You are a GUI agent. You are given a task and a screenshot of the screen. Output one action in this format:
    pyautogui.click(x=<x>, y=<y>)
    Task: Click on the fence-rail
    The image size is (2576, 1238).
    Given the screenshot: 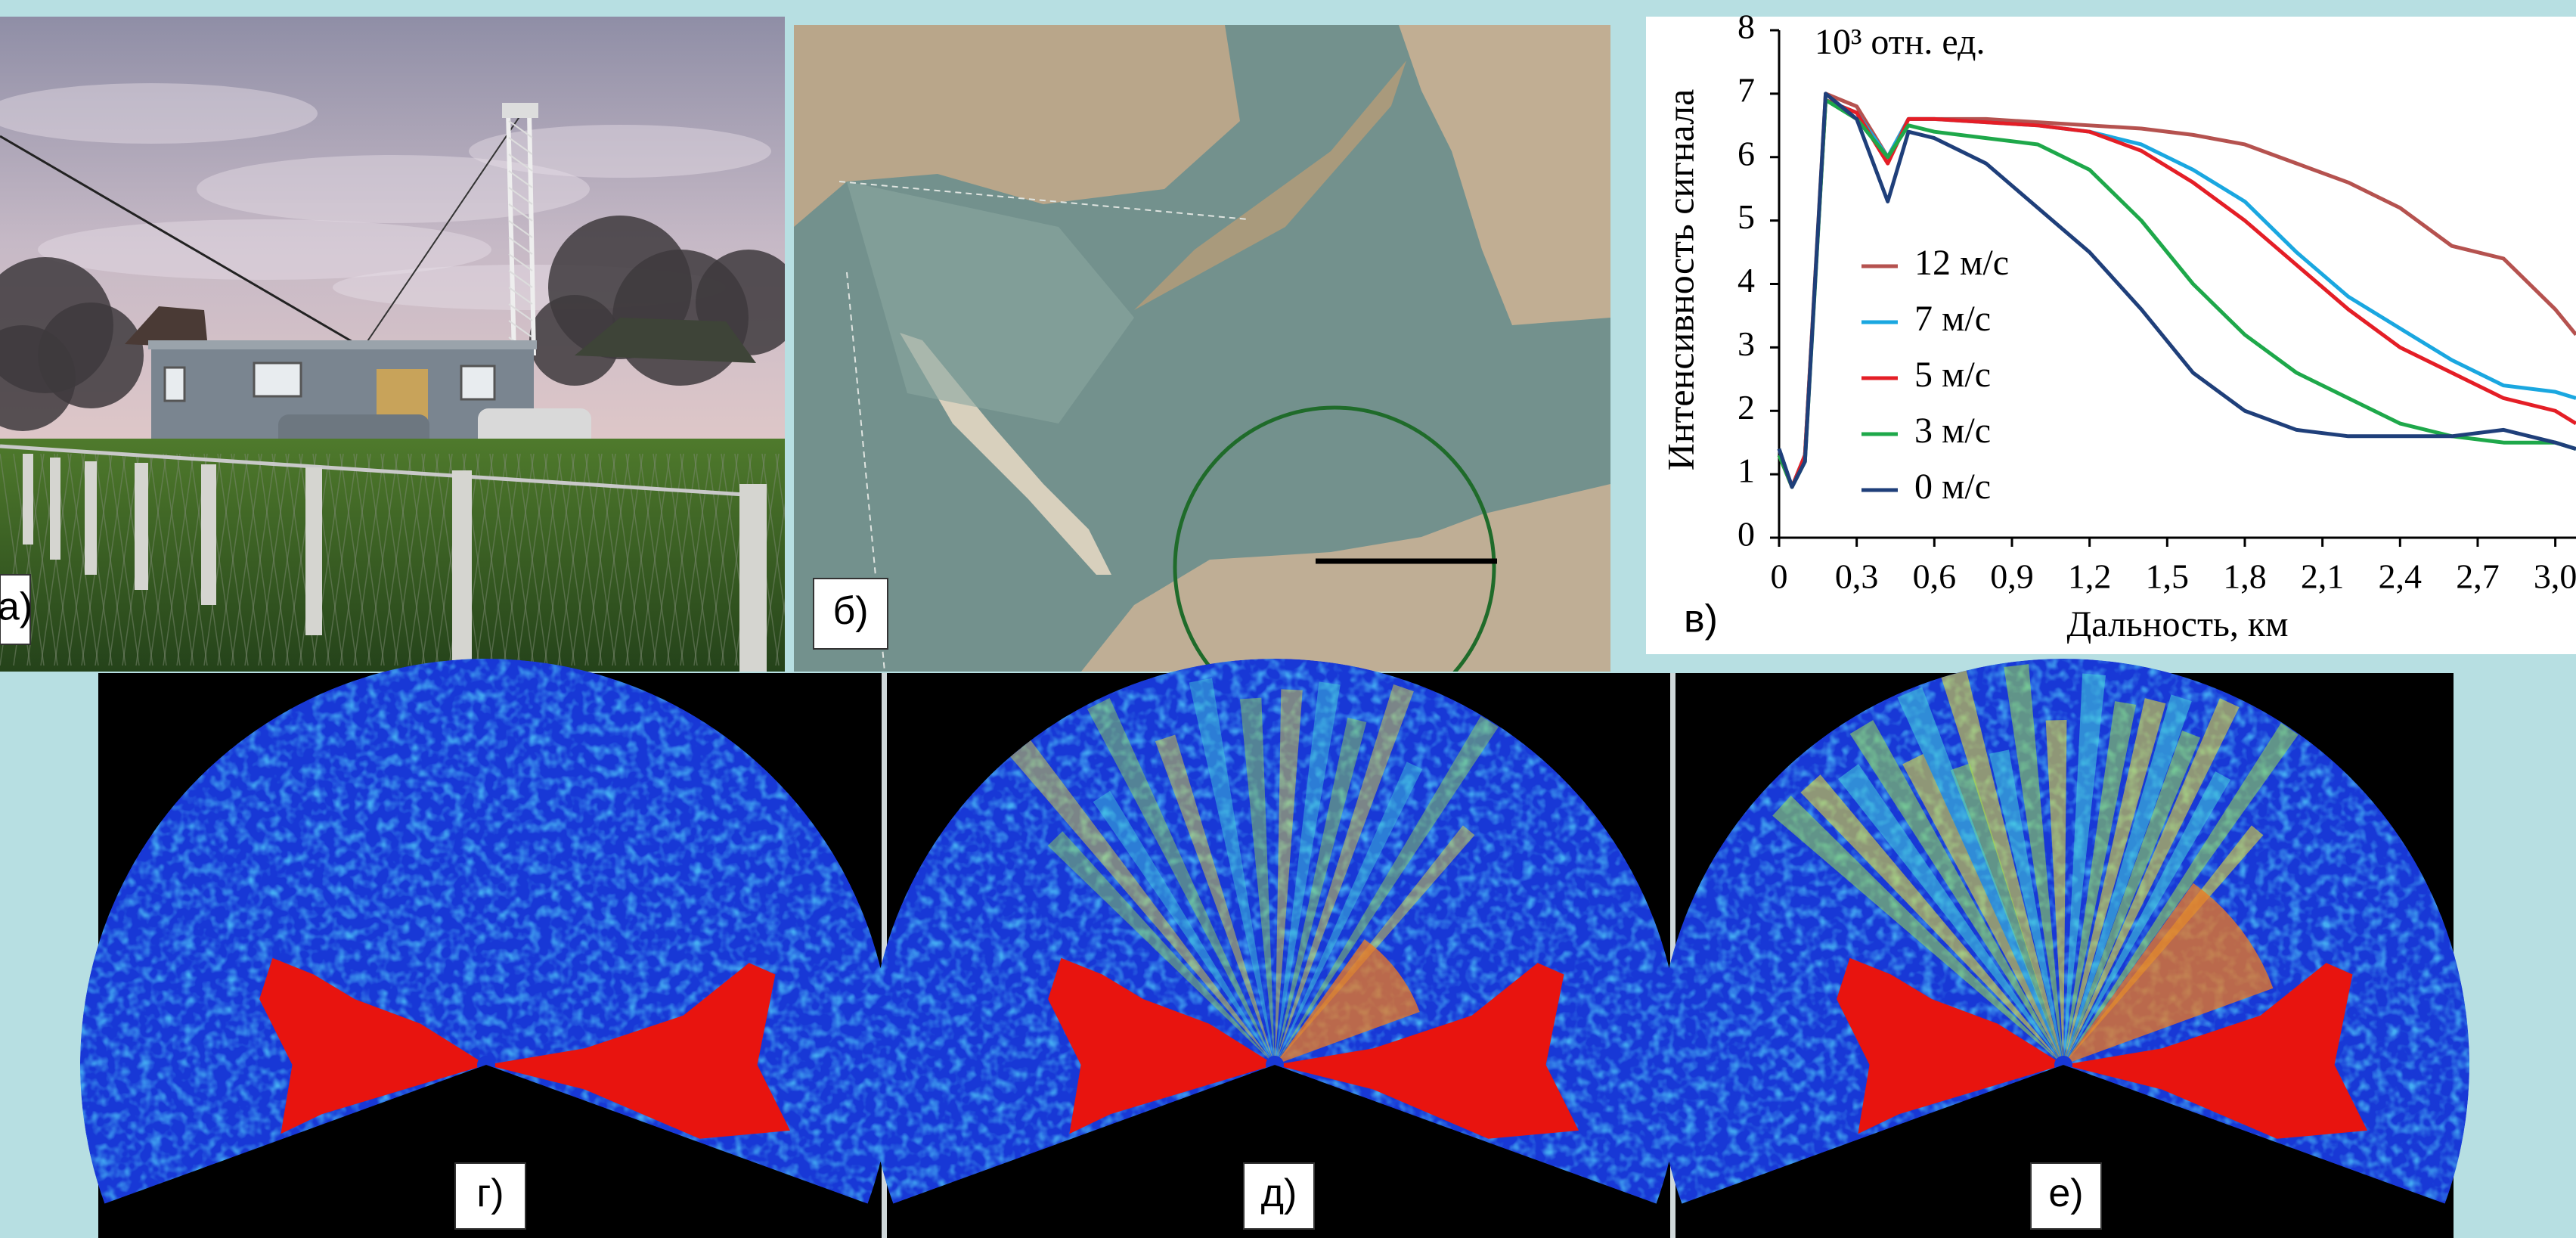 What is the action you would take?
    pyautogui.click(x=378, y=471)
    